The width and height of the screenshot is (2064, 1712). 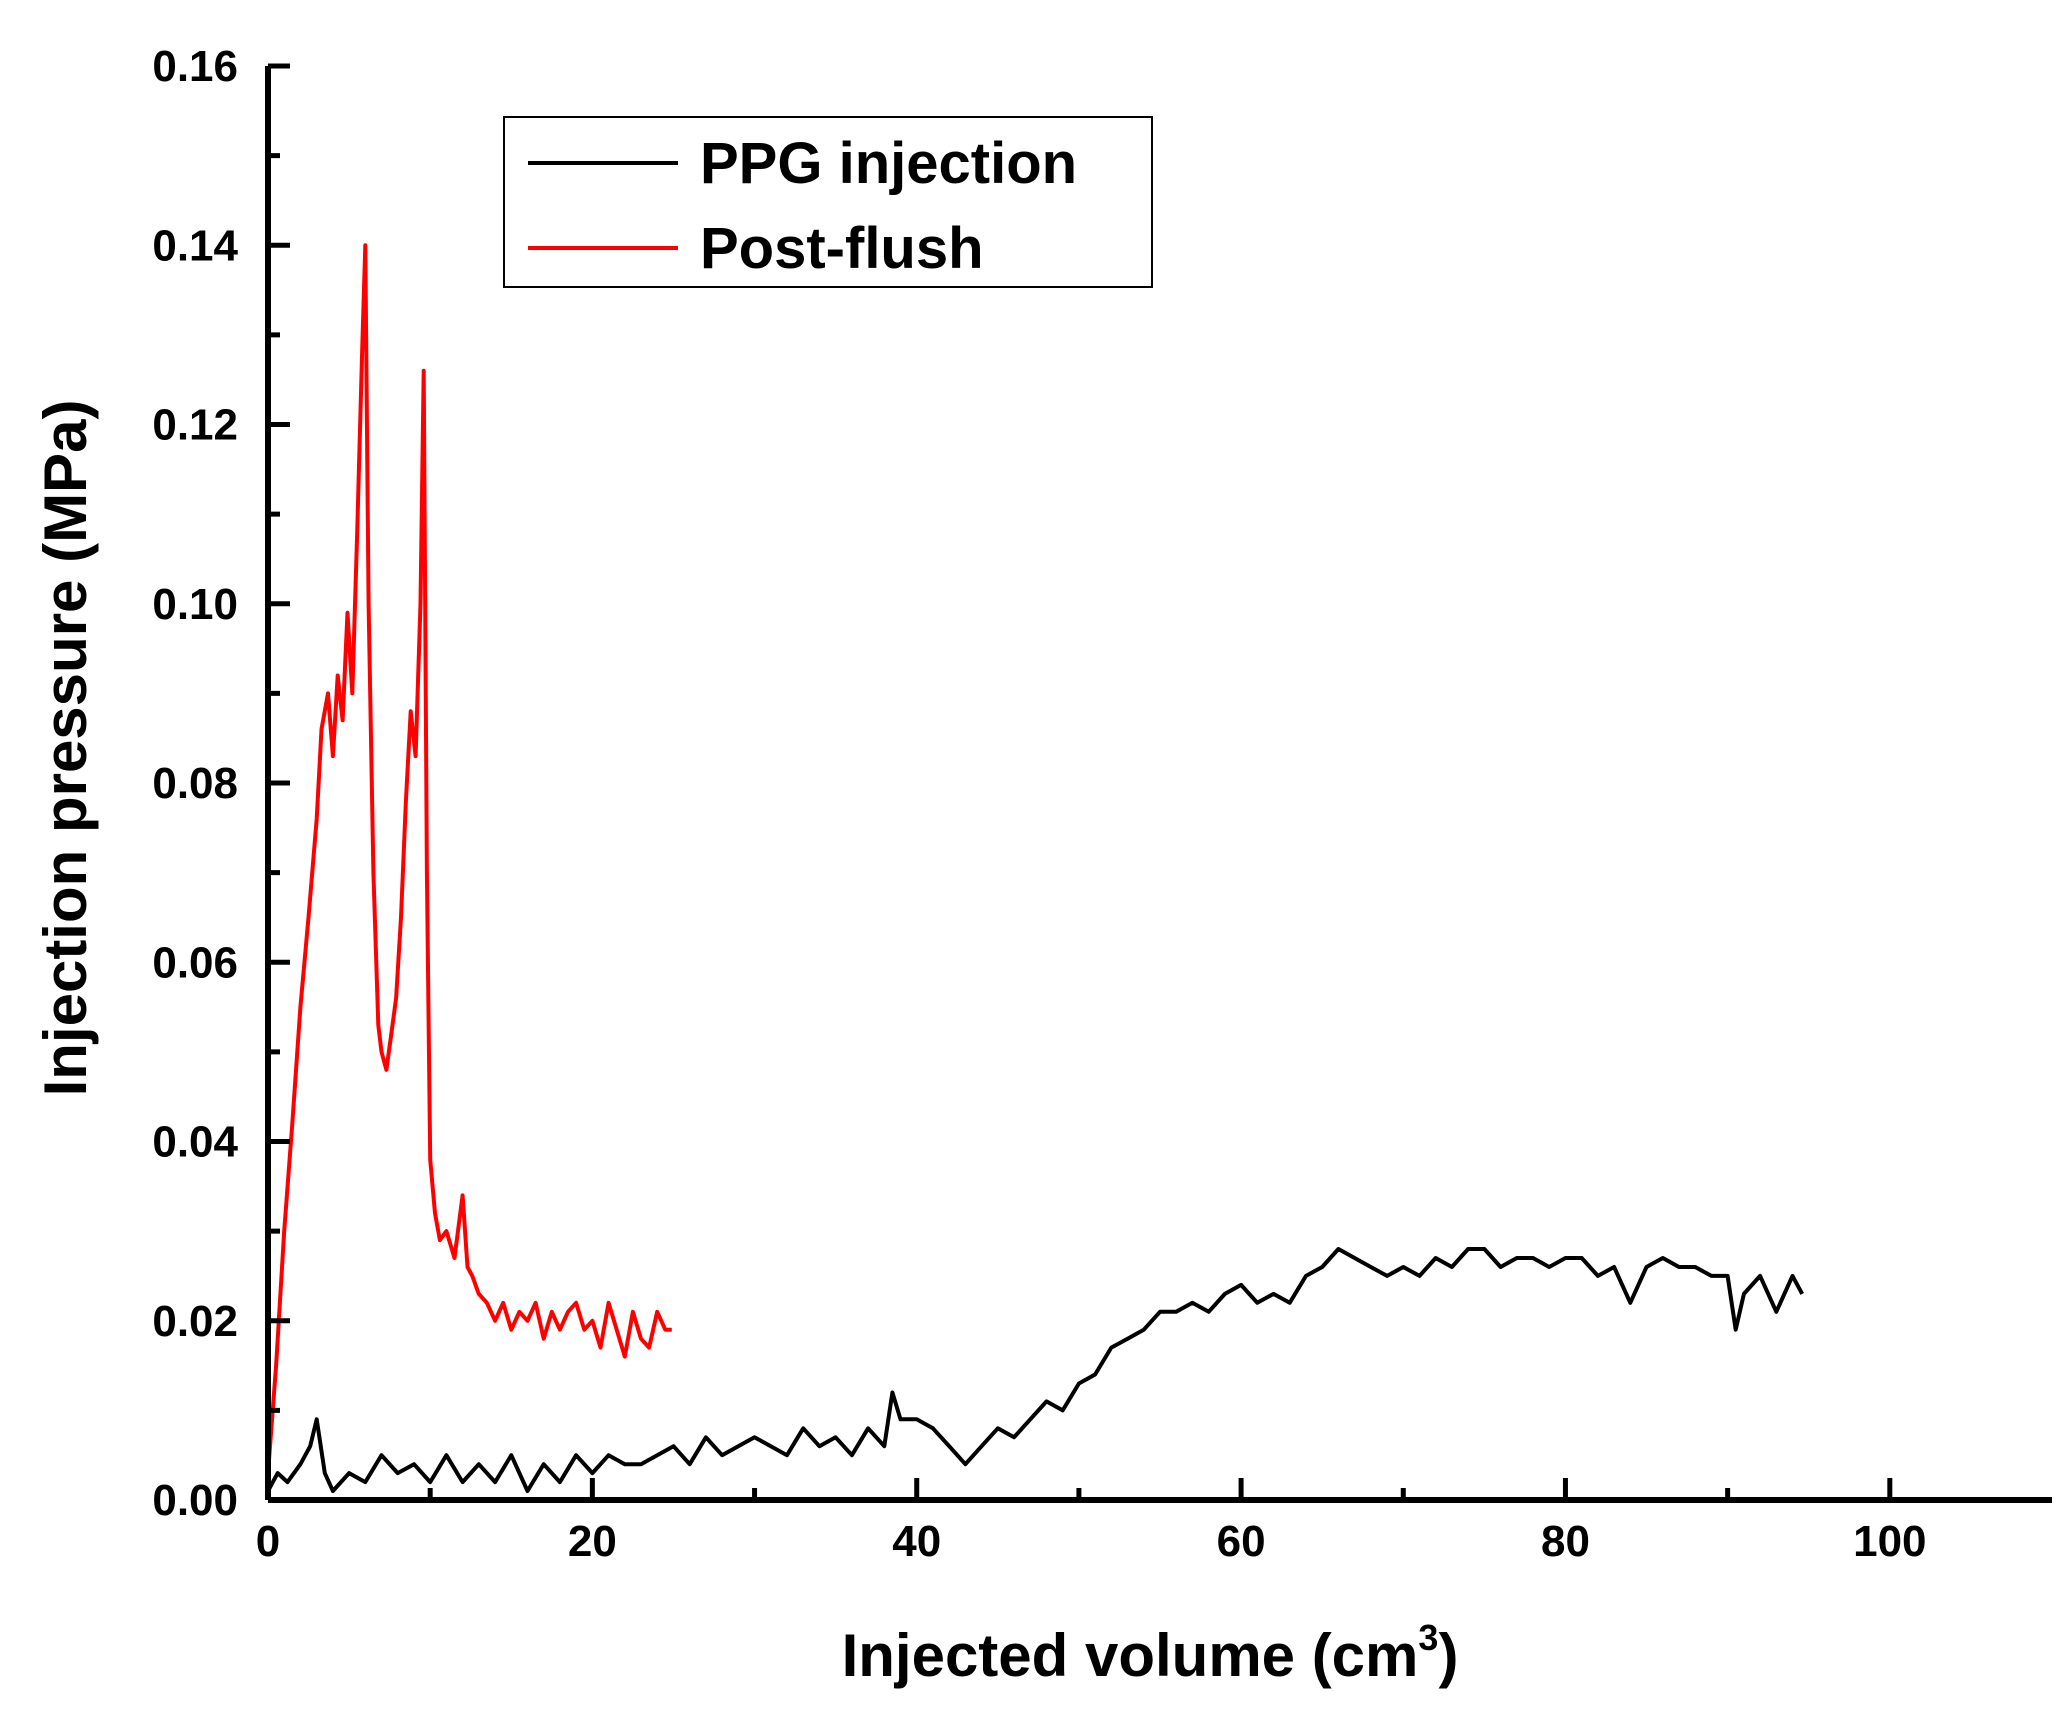 I want to click on y-tick-label: 0.16, so click(x=195, y=66).